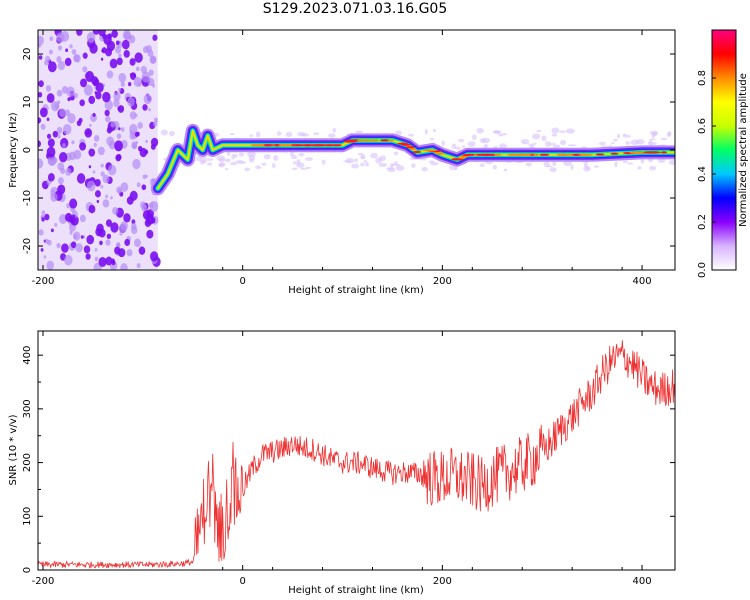 This screenshot has height=600, width=750. I want to click on colorbar-tick-label: 0.2, so click(702, 222).